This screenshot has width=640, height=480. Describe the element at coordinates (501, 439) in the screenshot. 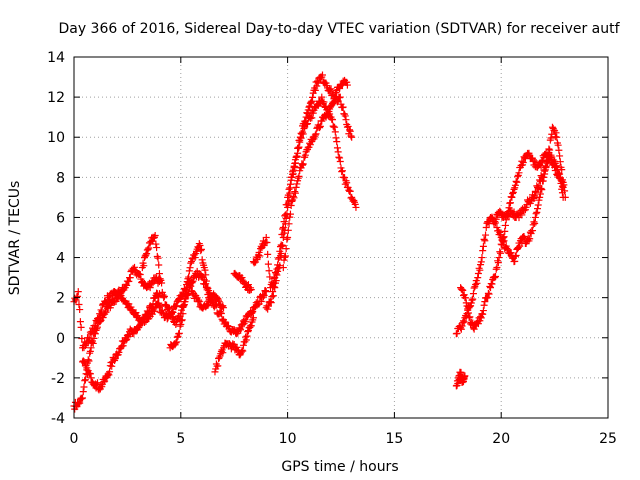

I see `x-tick-label: 20` at that location.